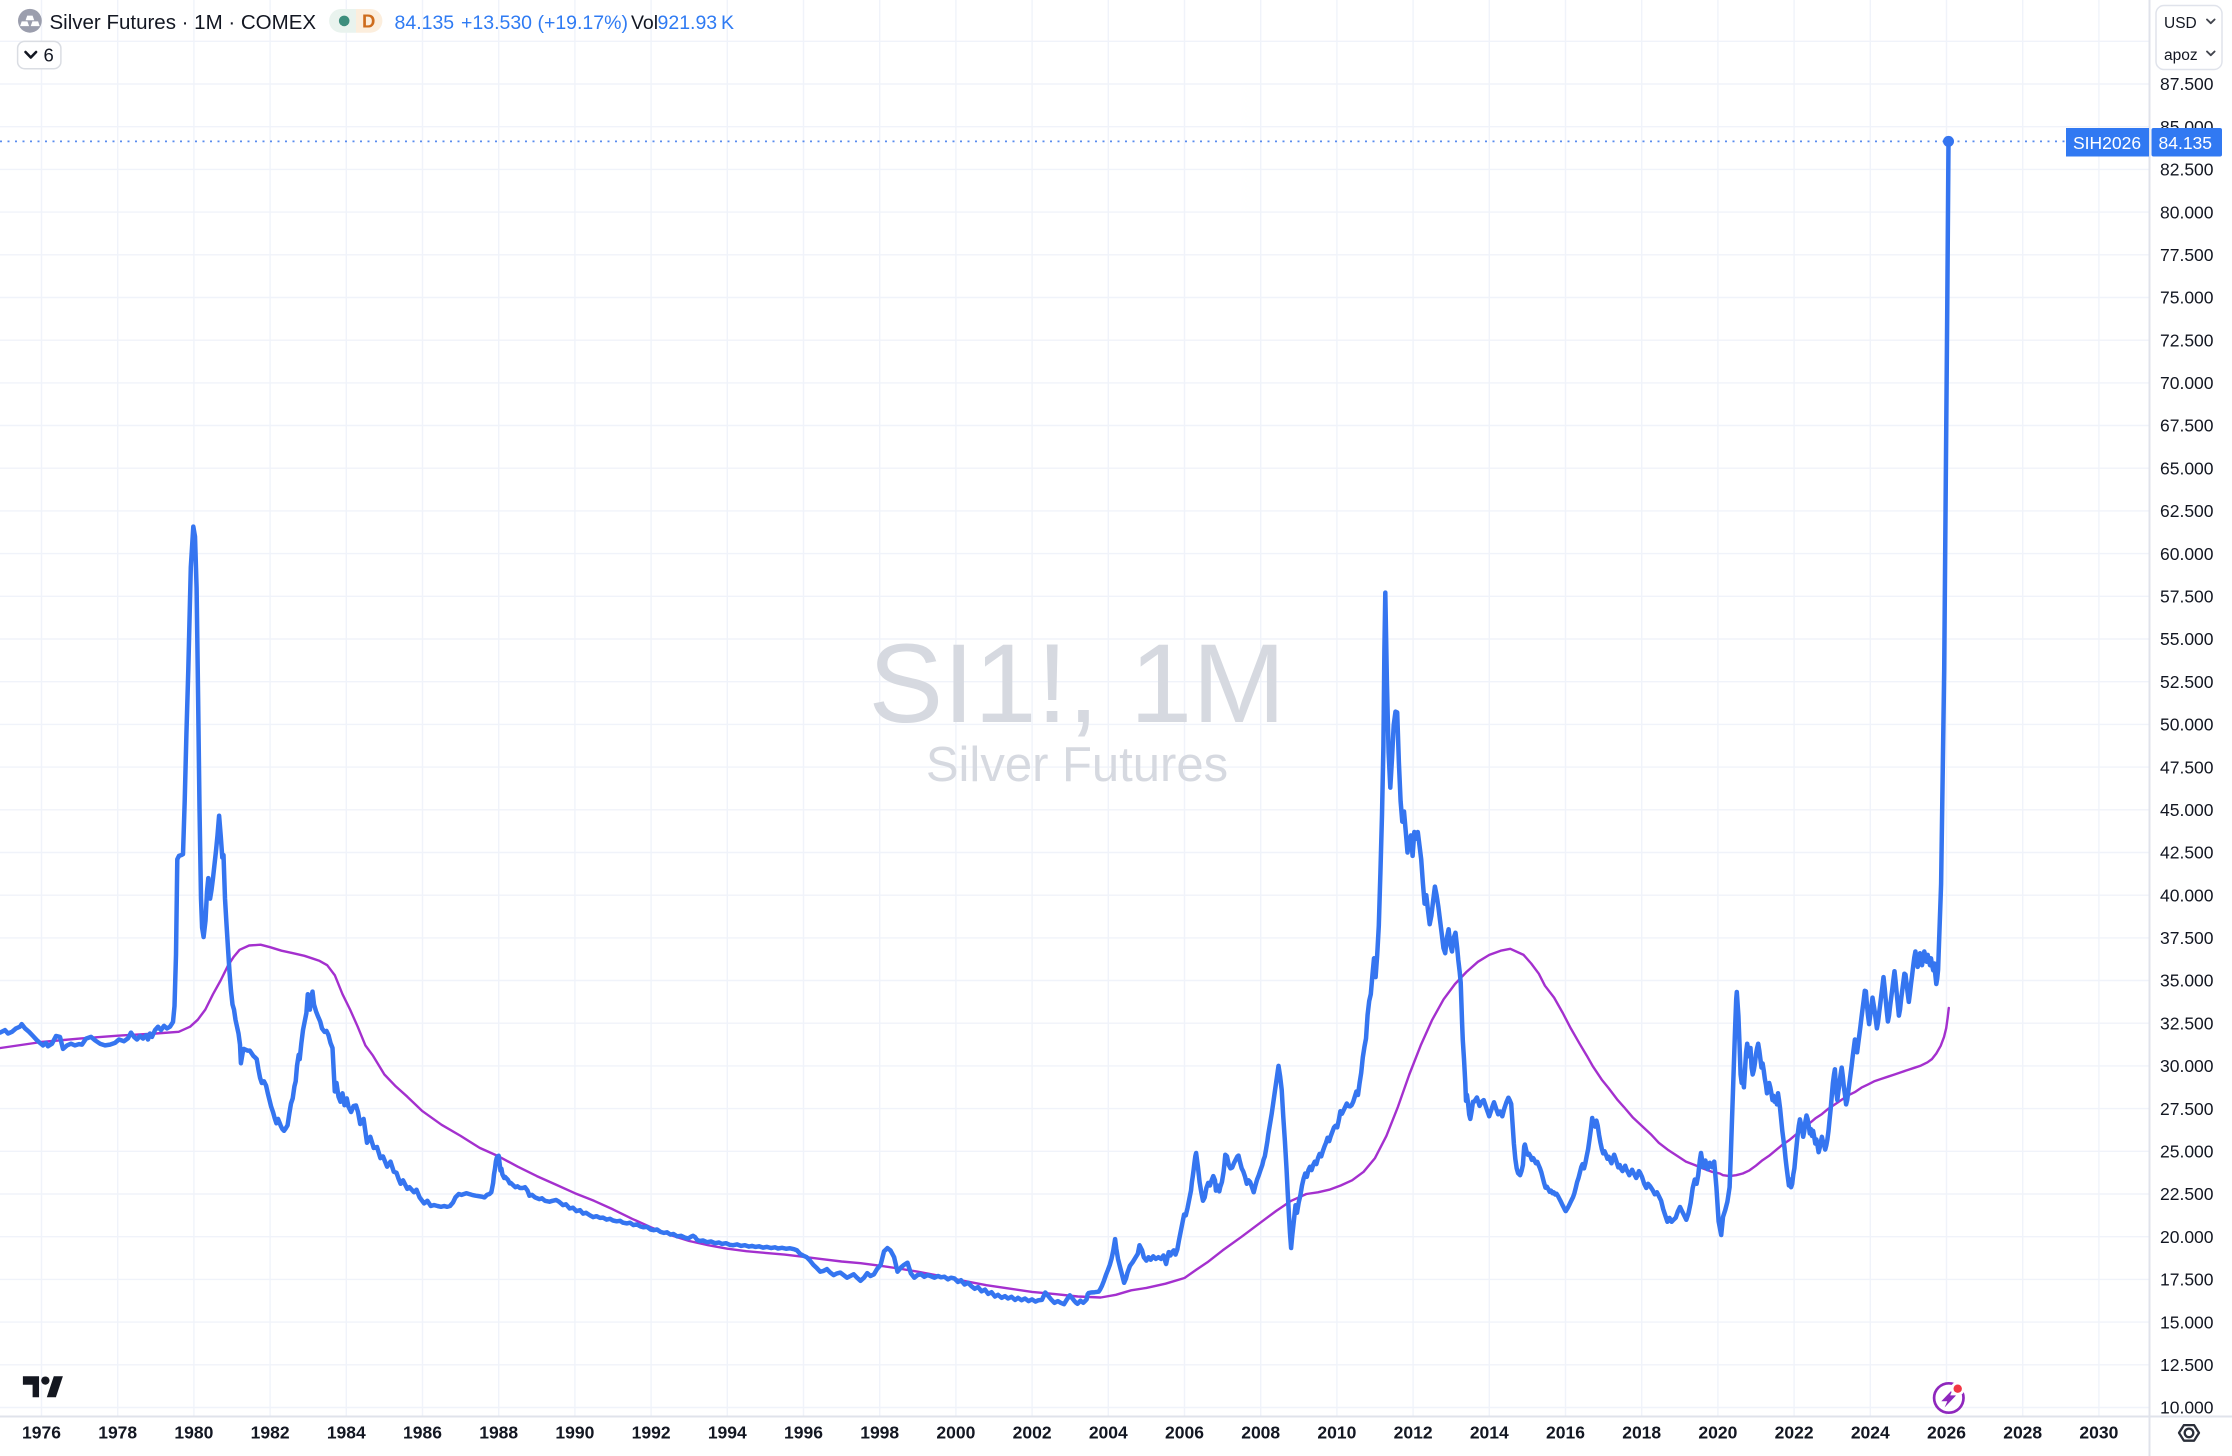 The image size is (2232, 1456). Describe the element at coordinates (49, 55) in the screenshot. I see `svg-text: 6` at that location.